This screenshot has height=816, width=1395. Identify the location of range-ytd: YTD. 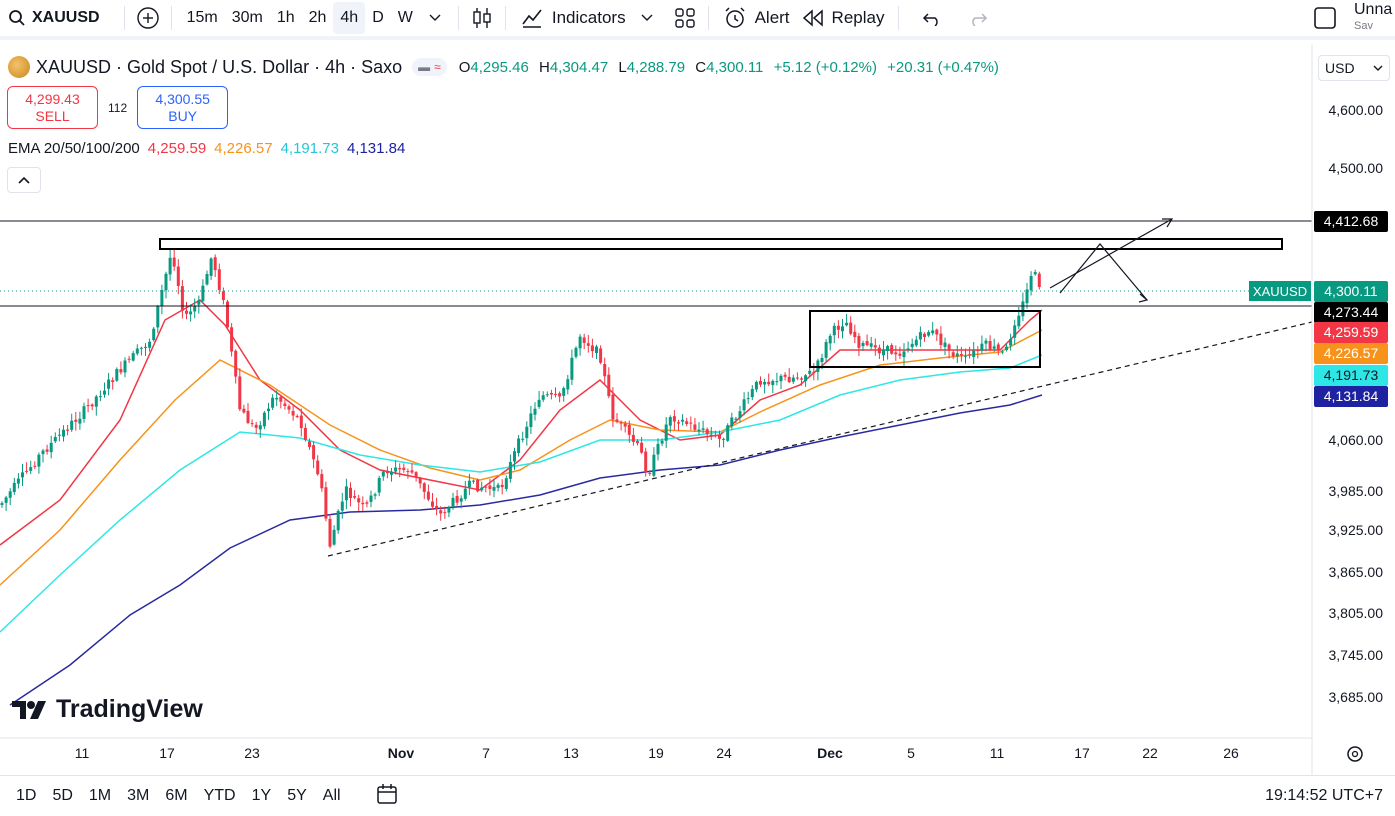
(219, 795).